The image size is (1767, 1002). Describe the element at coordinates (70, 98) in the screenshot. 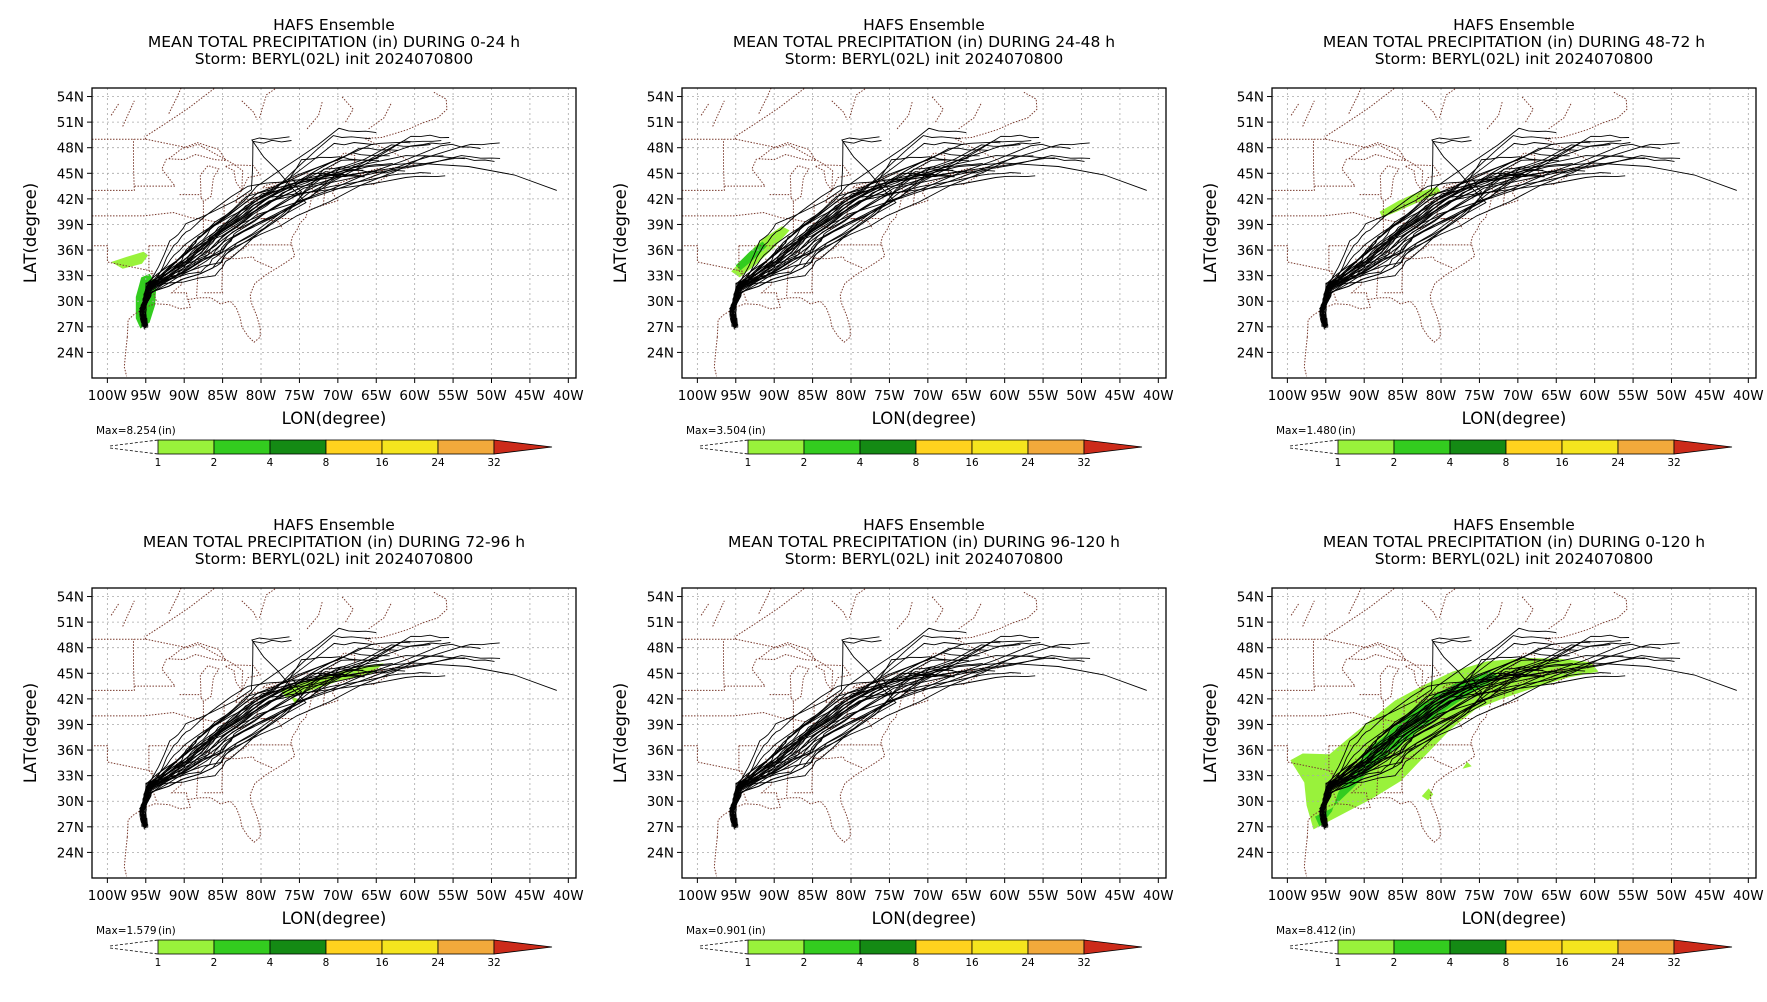

I see `y-tick-label: 54N` at that location.